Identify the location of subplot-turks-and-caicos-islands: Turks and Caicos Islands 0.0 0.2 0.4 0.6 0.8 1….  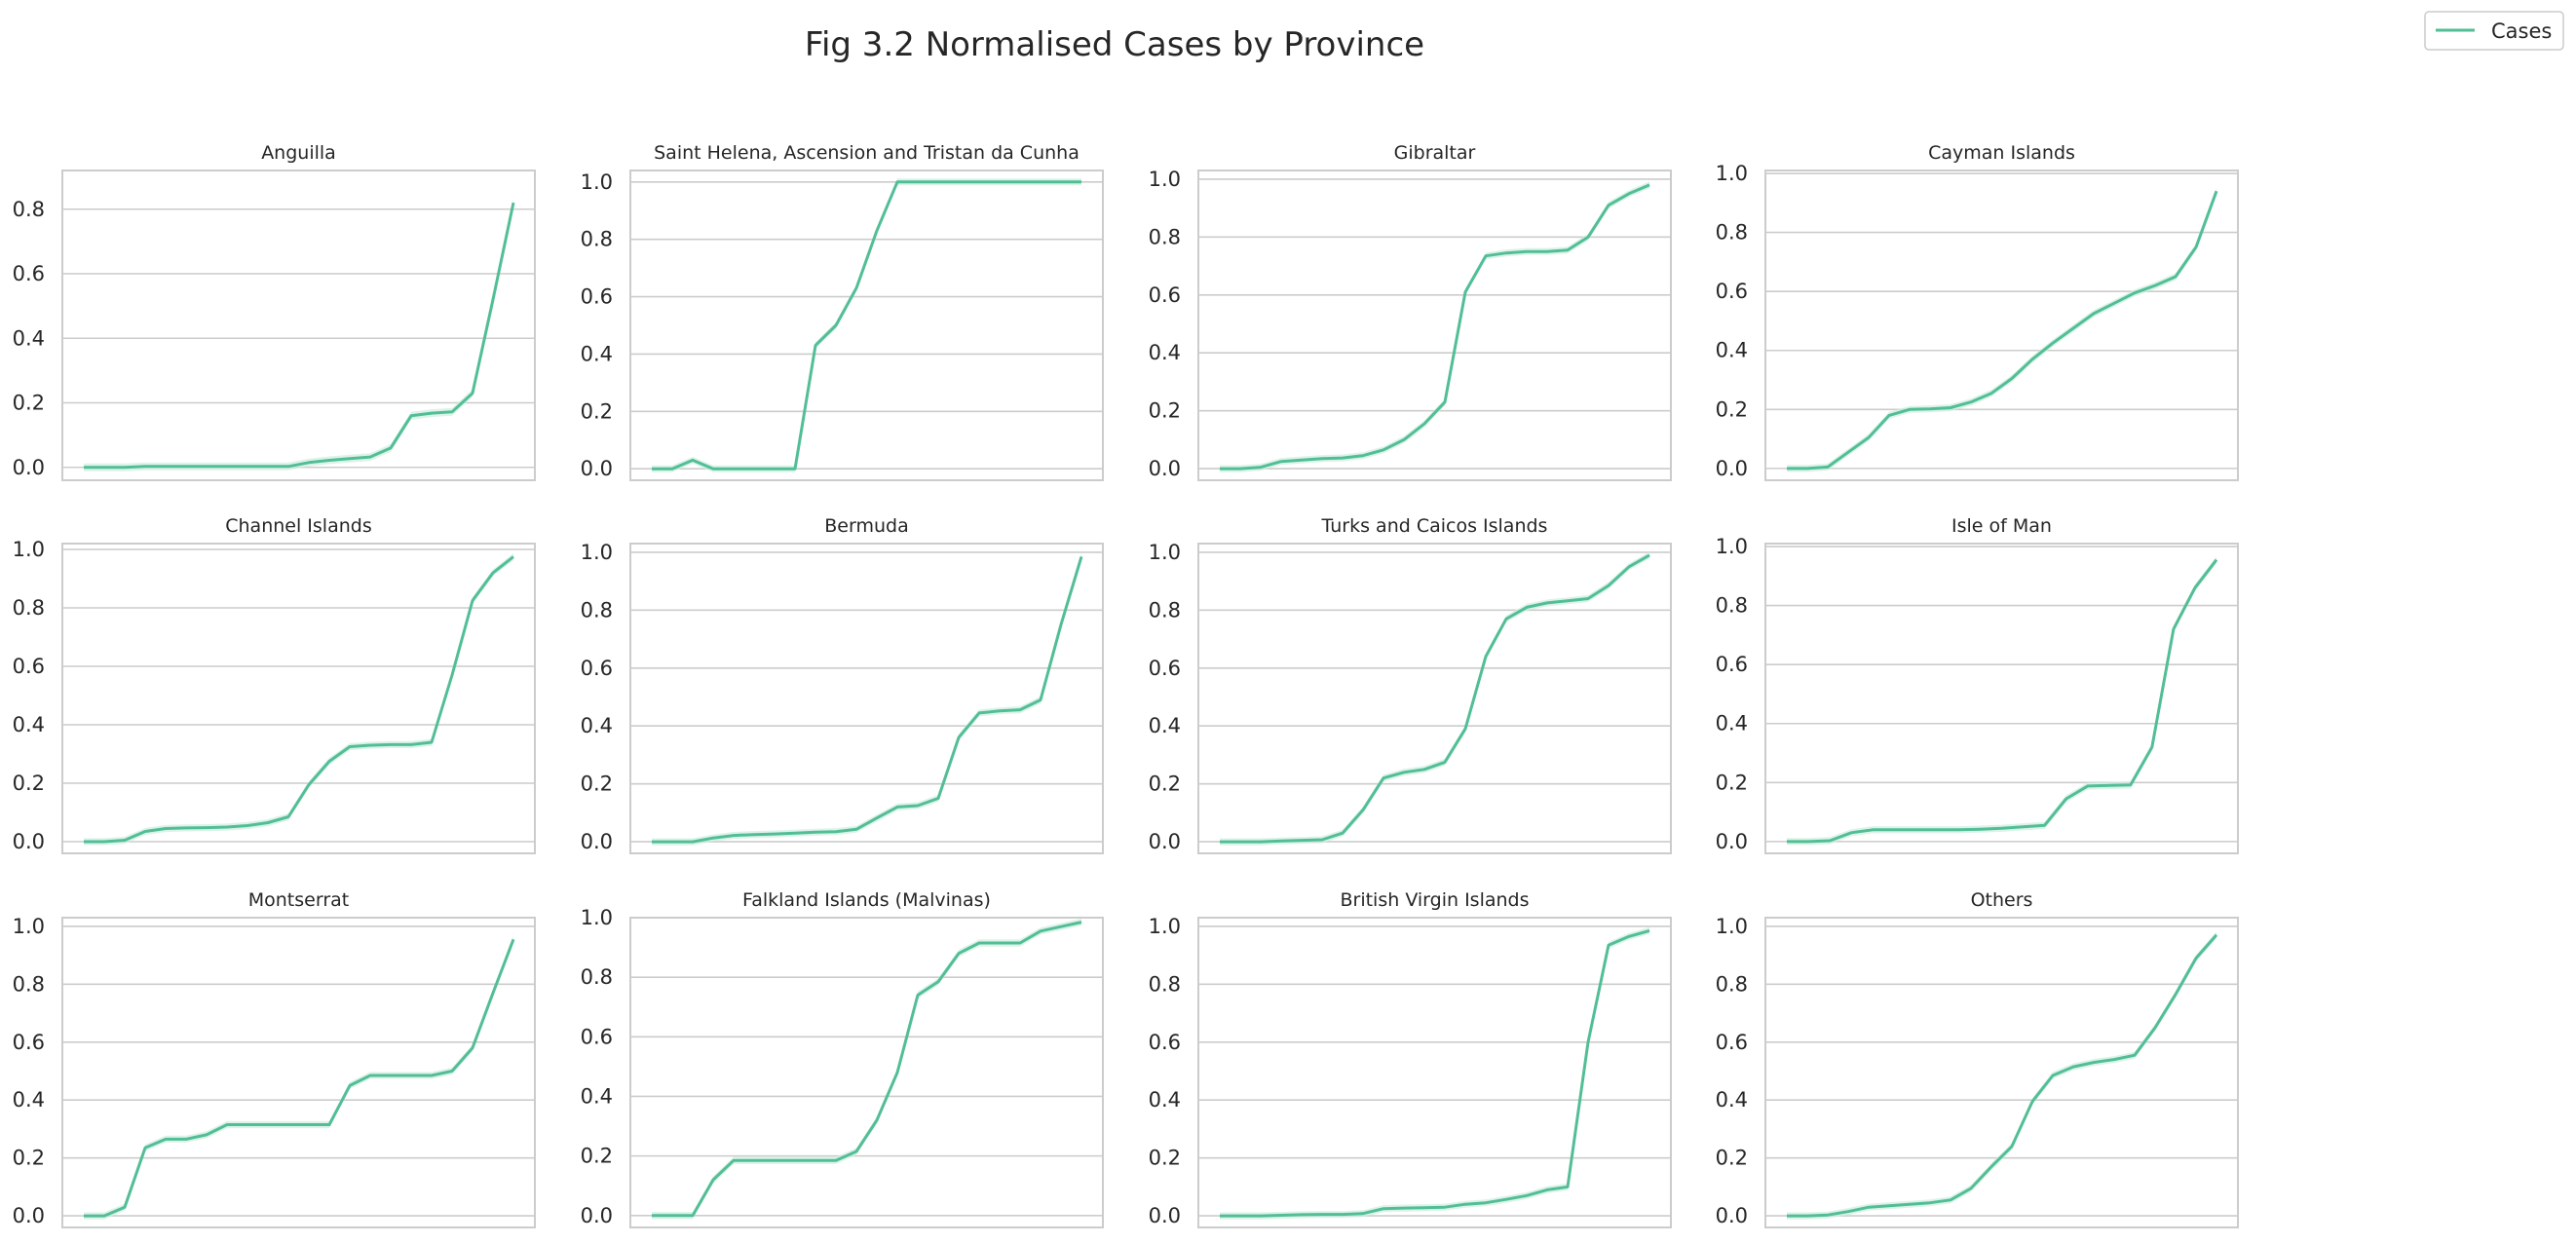
(1410, 684).